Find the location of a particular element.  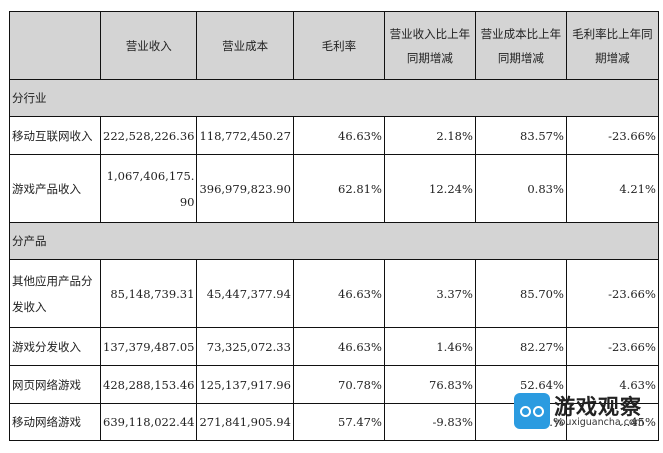

section-row: 分行业 is located at coordinates (334, 98).